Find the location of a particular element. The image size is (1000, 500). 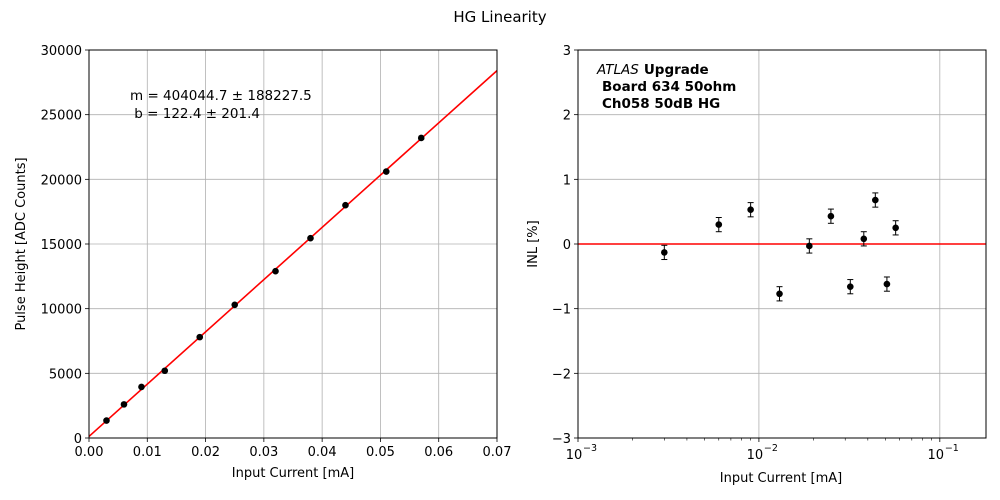

x-tick-label: 0.04 is located at coordinates (322, 452).